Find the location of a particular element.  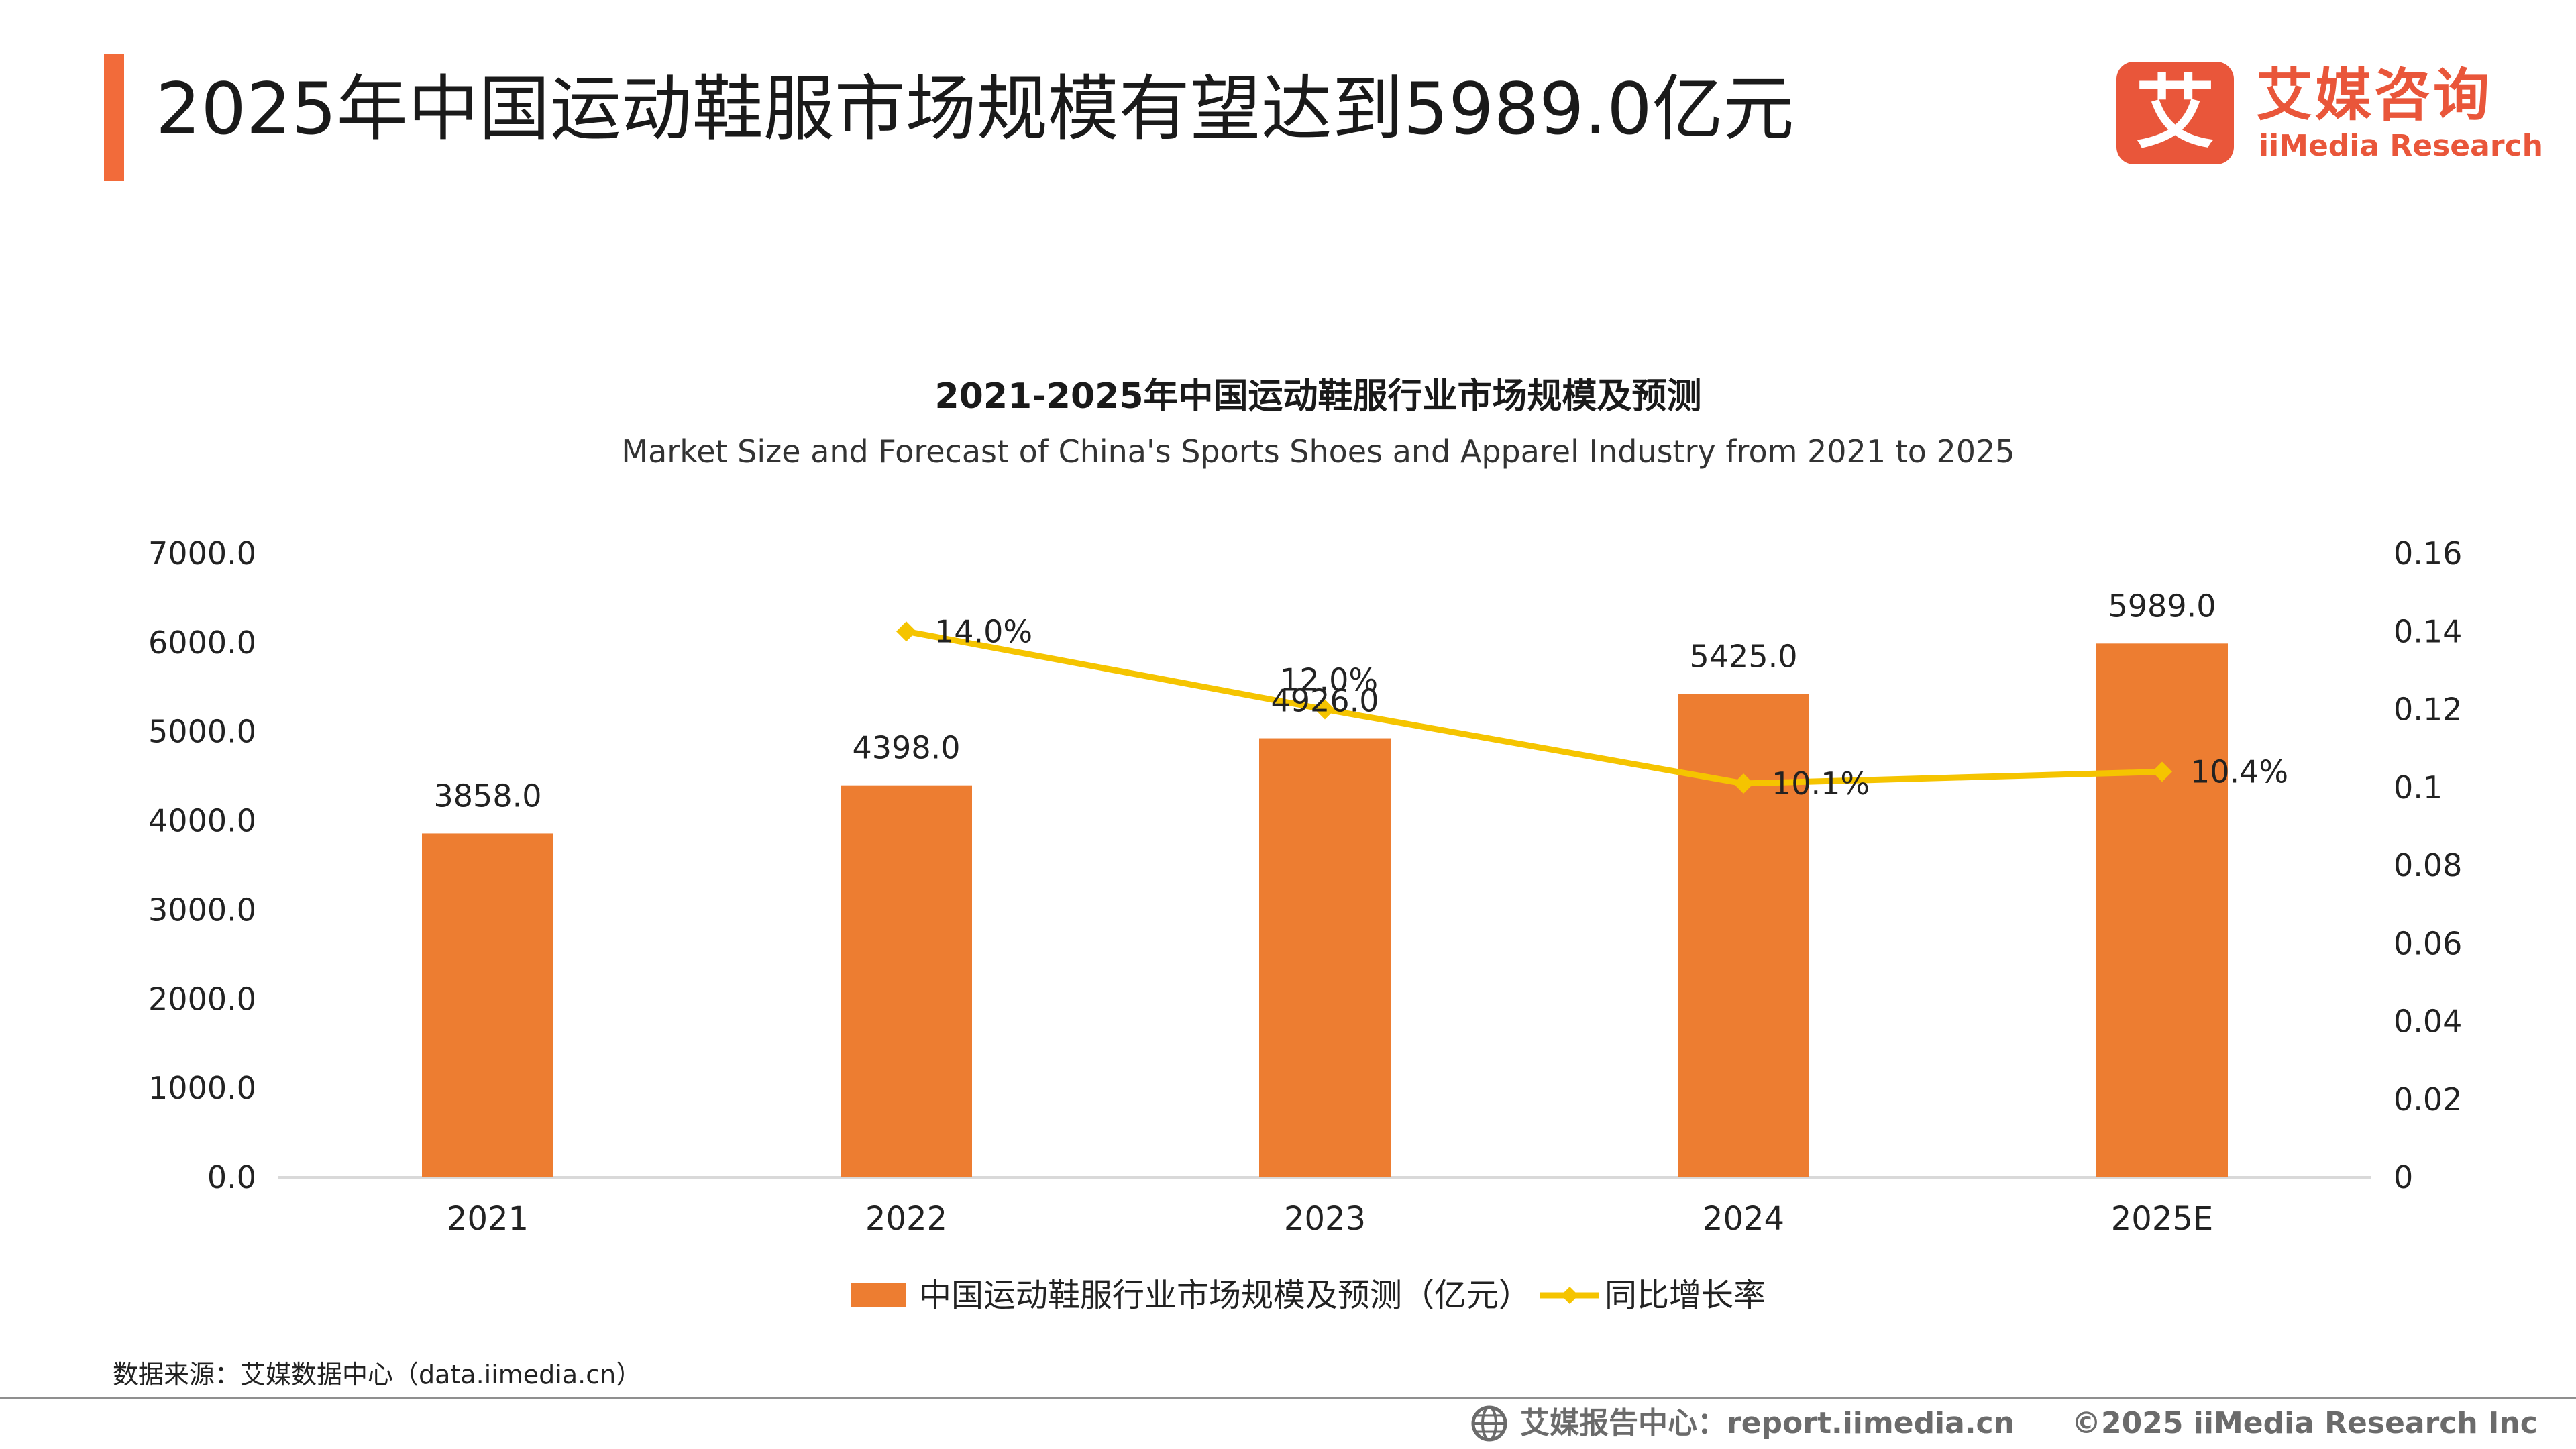

growth-rate-label: 12.0% is located at coordinates (1329, 680).